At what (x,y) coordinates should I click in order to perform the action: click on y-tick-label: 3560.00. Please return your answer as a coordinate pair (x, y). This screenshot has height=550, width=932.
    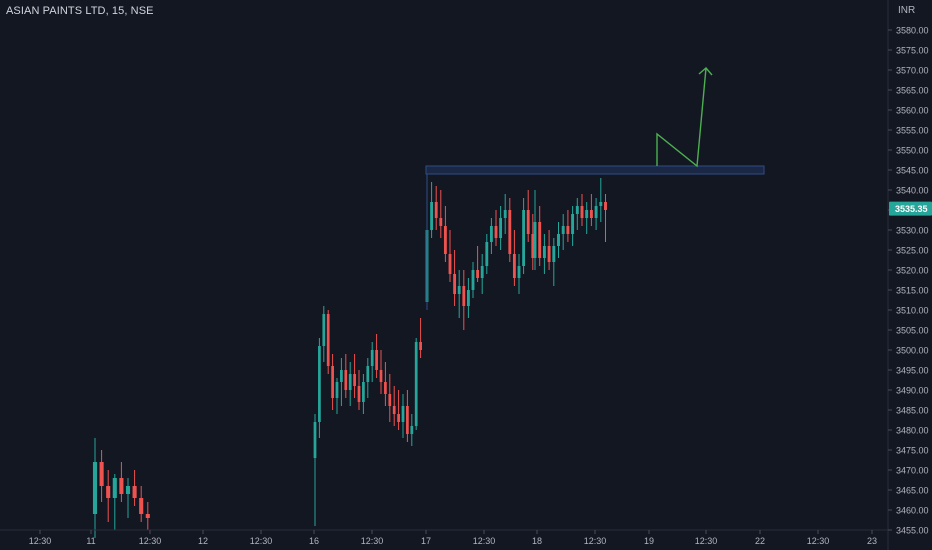
    Looking at the image, I should click on (912, 111).